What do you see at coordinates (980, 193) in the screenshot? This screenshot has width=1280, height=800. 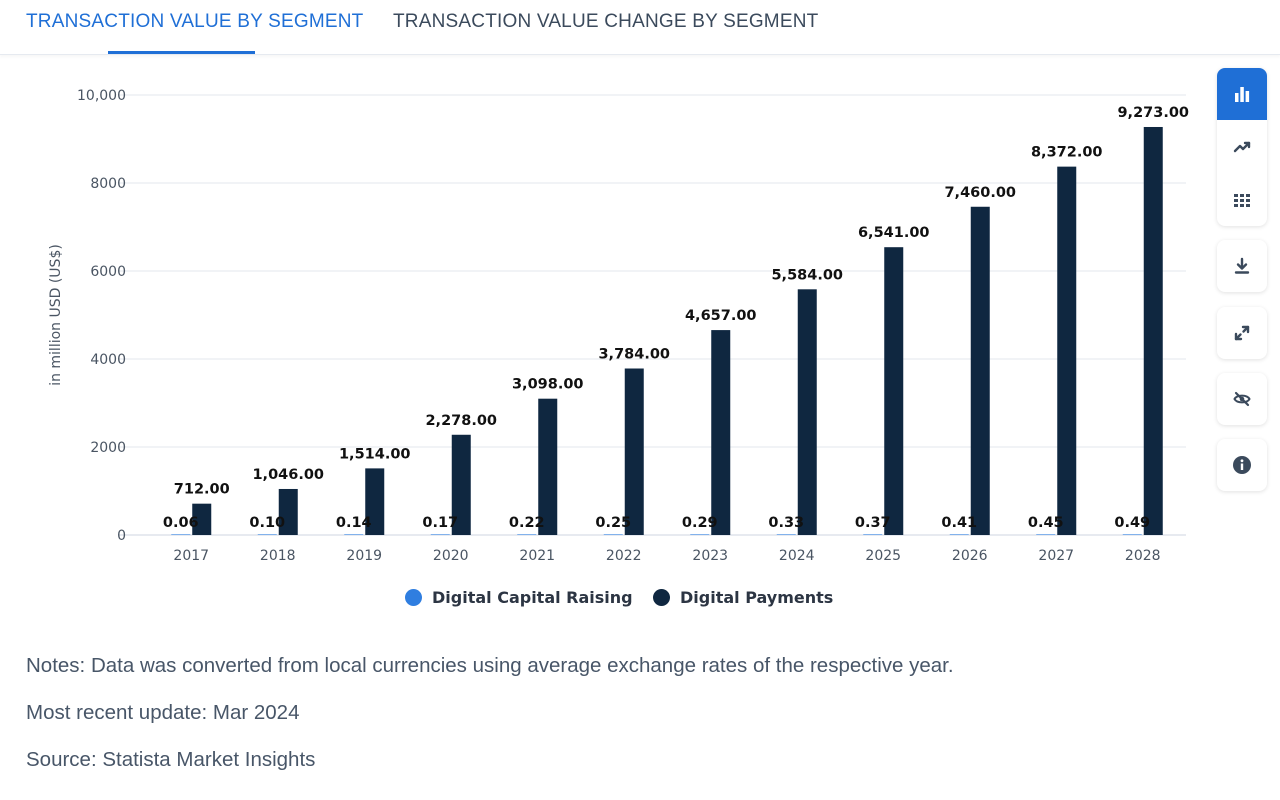 I see `data-label-digital-payments: 7,460.00` at bounding box center [980, 193].